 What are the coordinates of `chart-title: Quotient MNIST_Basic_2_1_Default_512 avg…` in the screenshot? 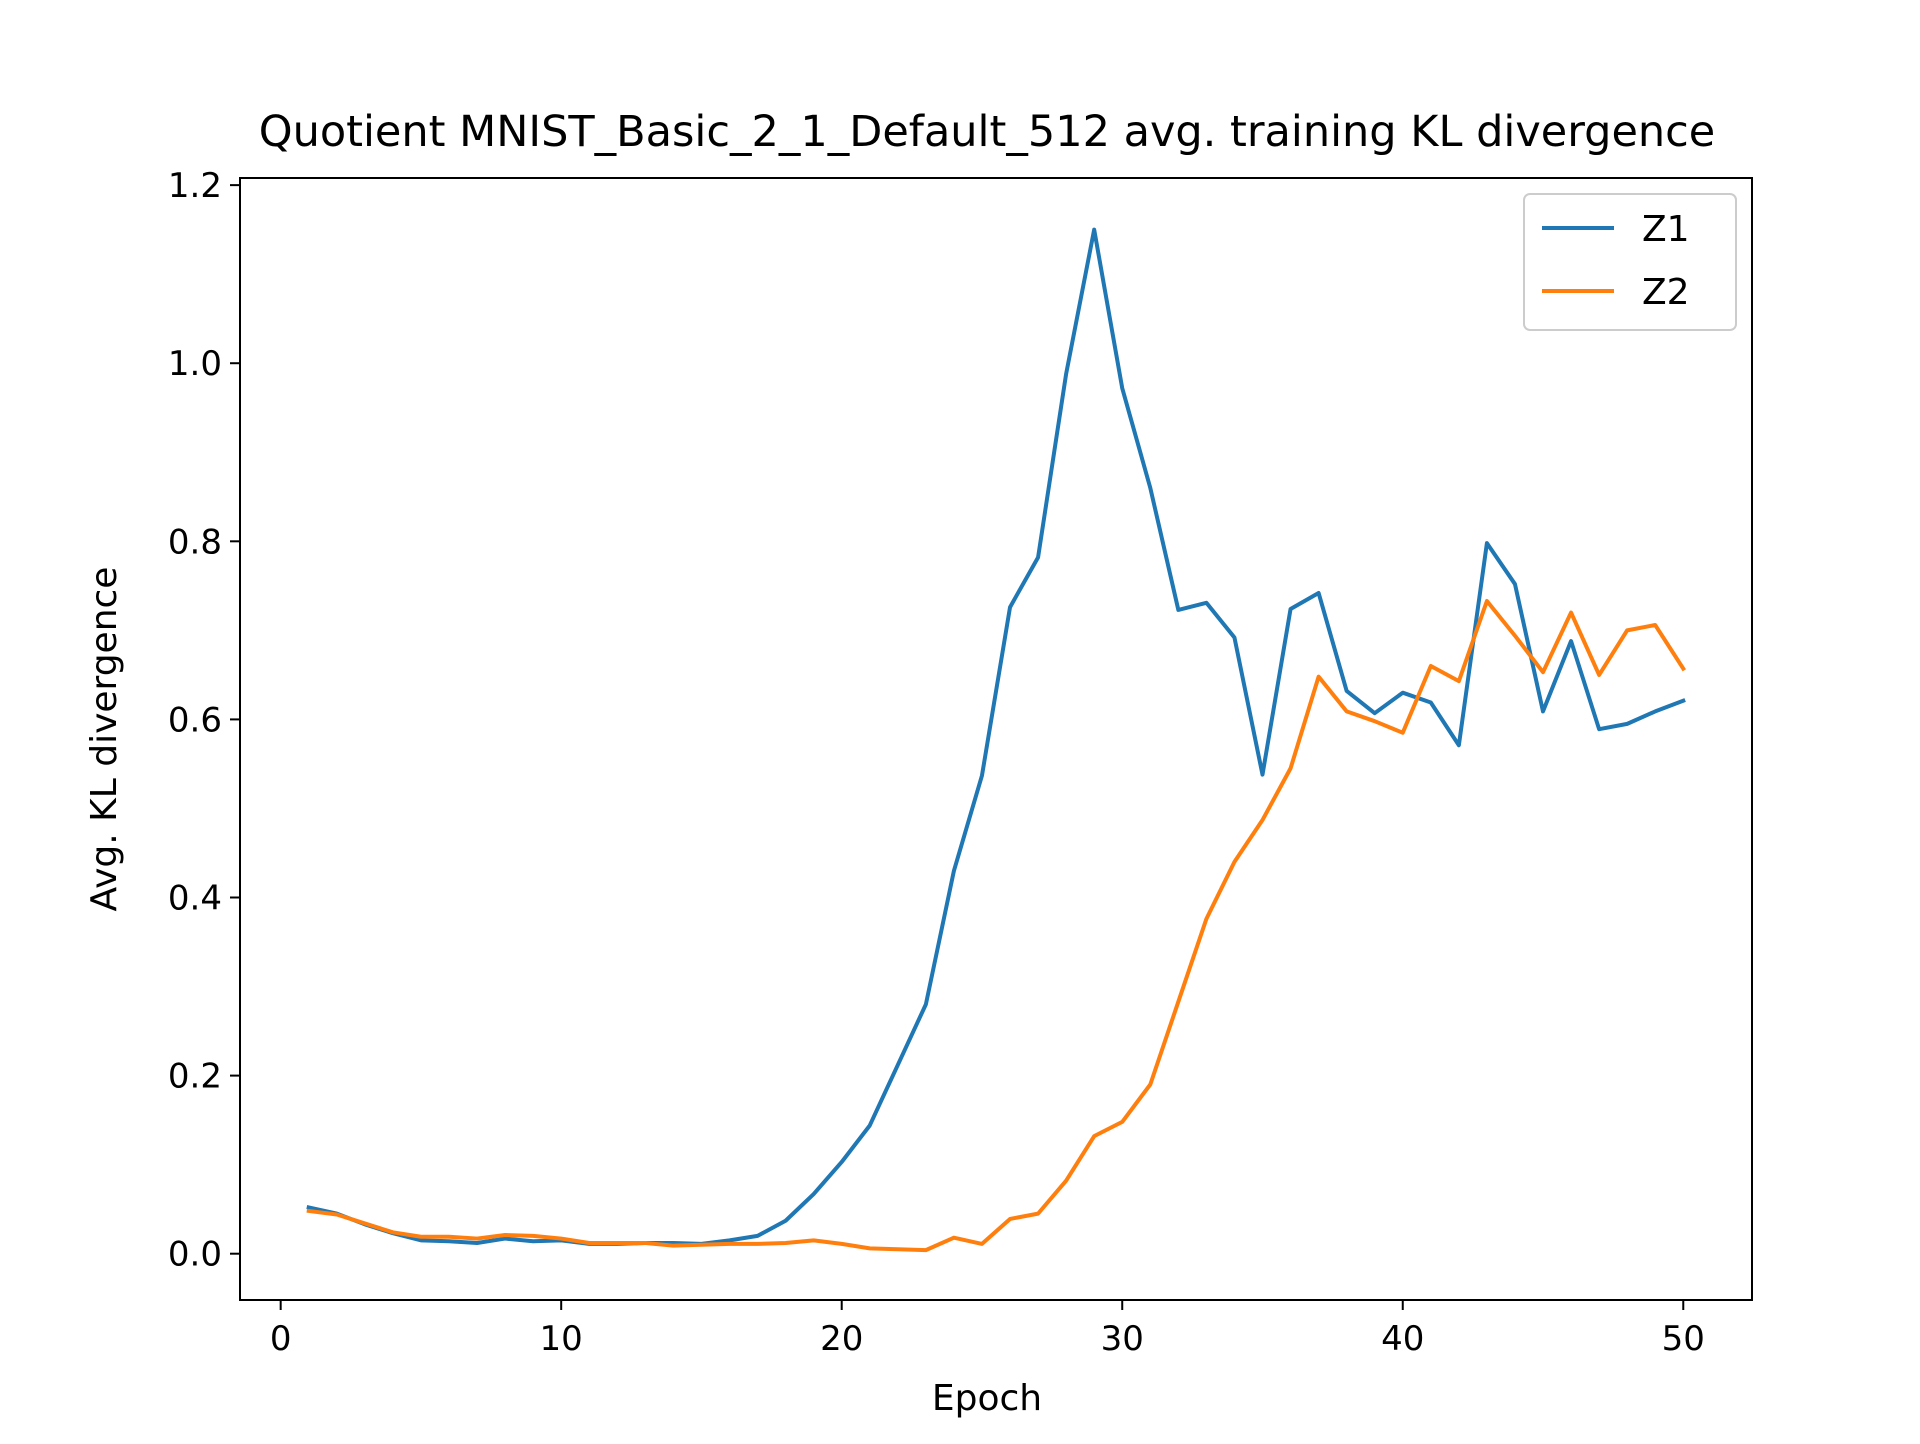 It's located at (987, 132).